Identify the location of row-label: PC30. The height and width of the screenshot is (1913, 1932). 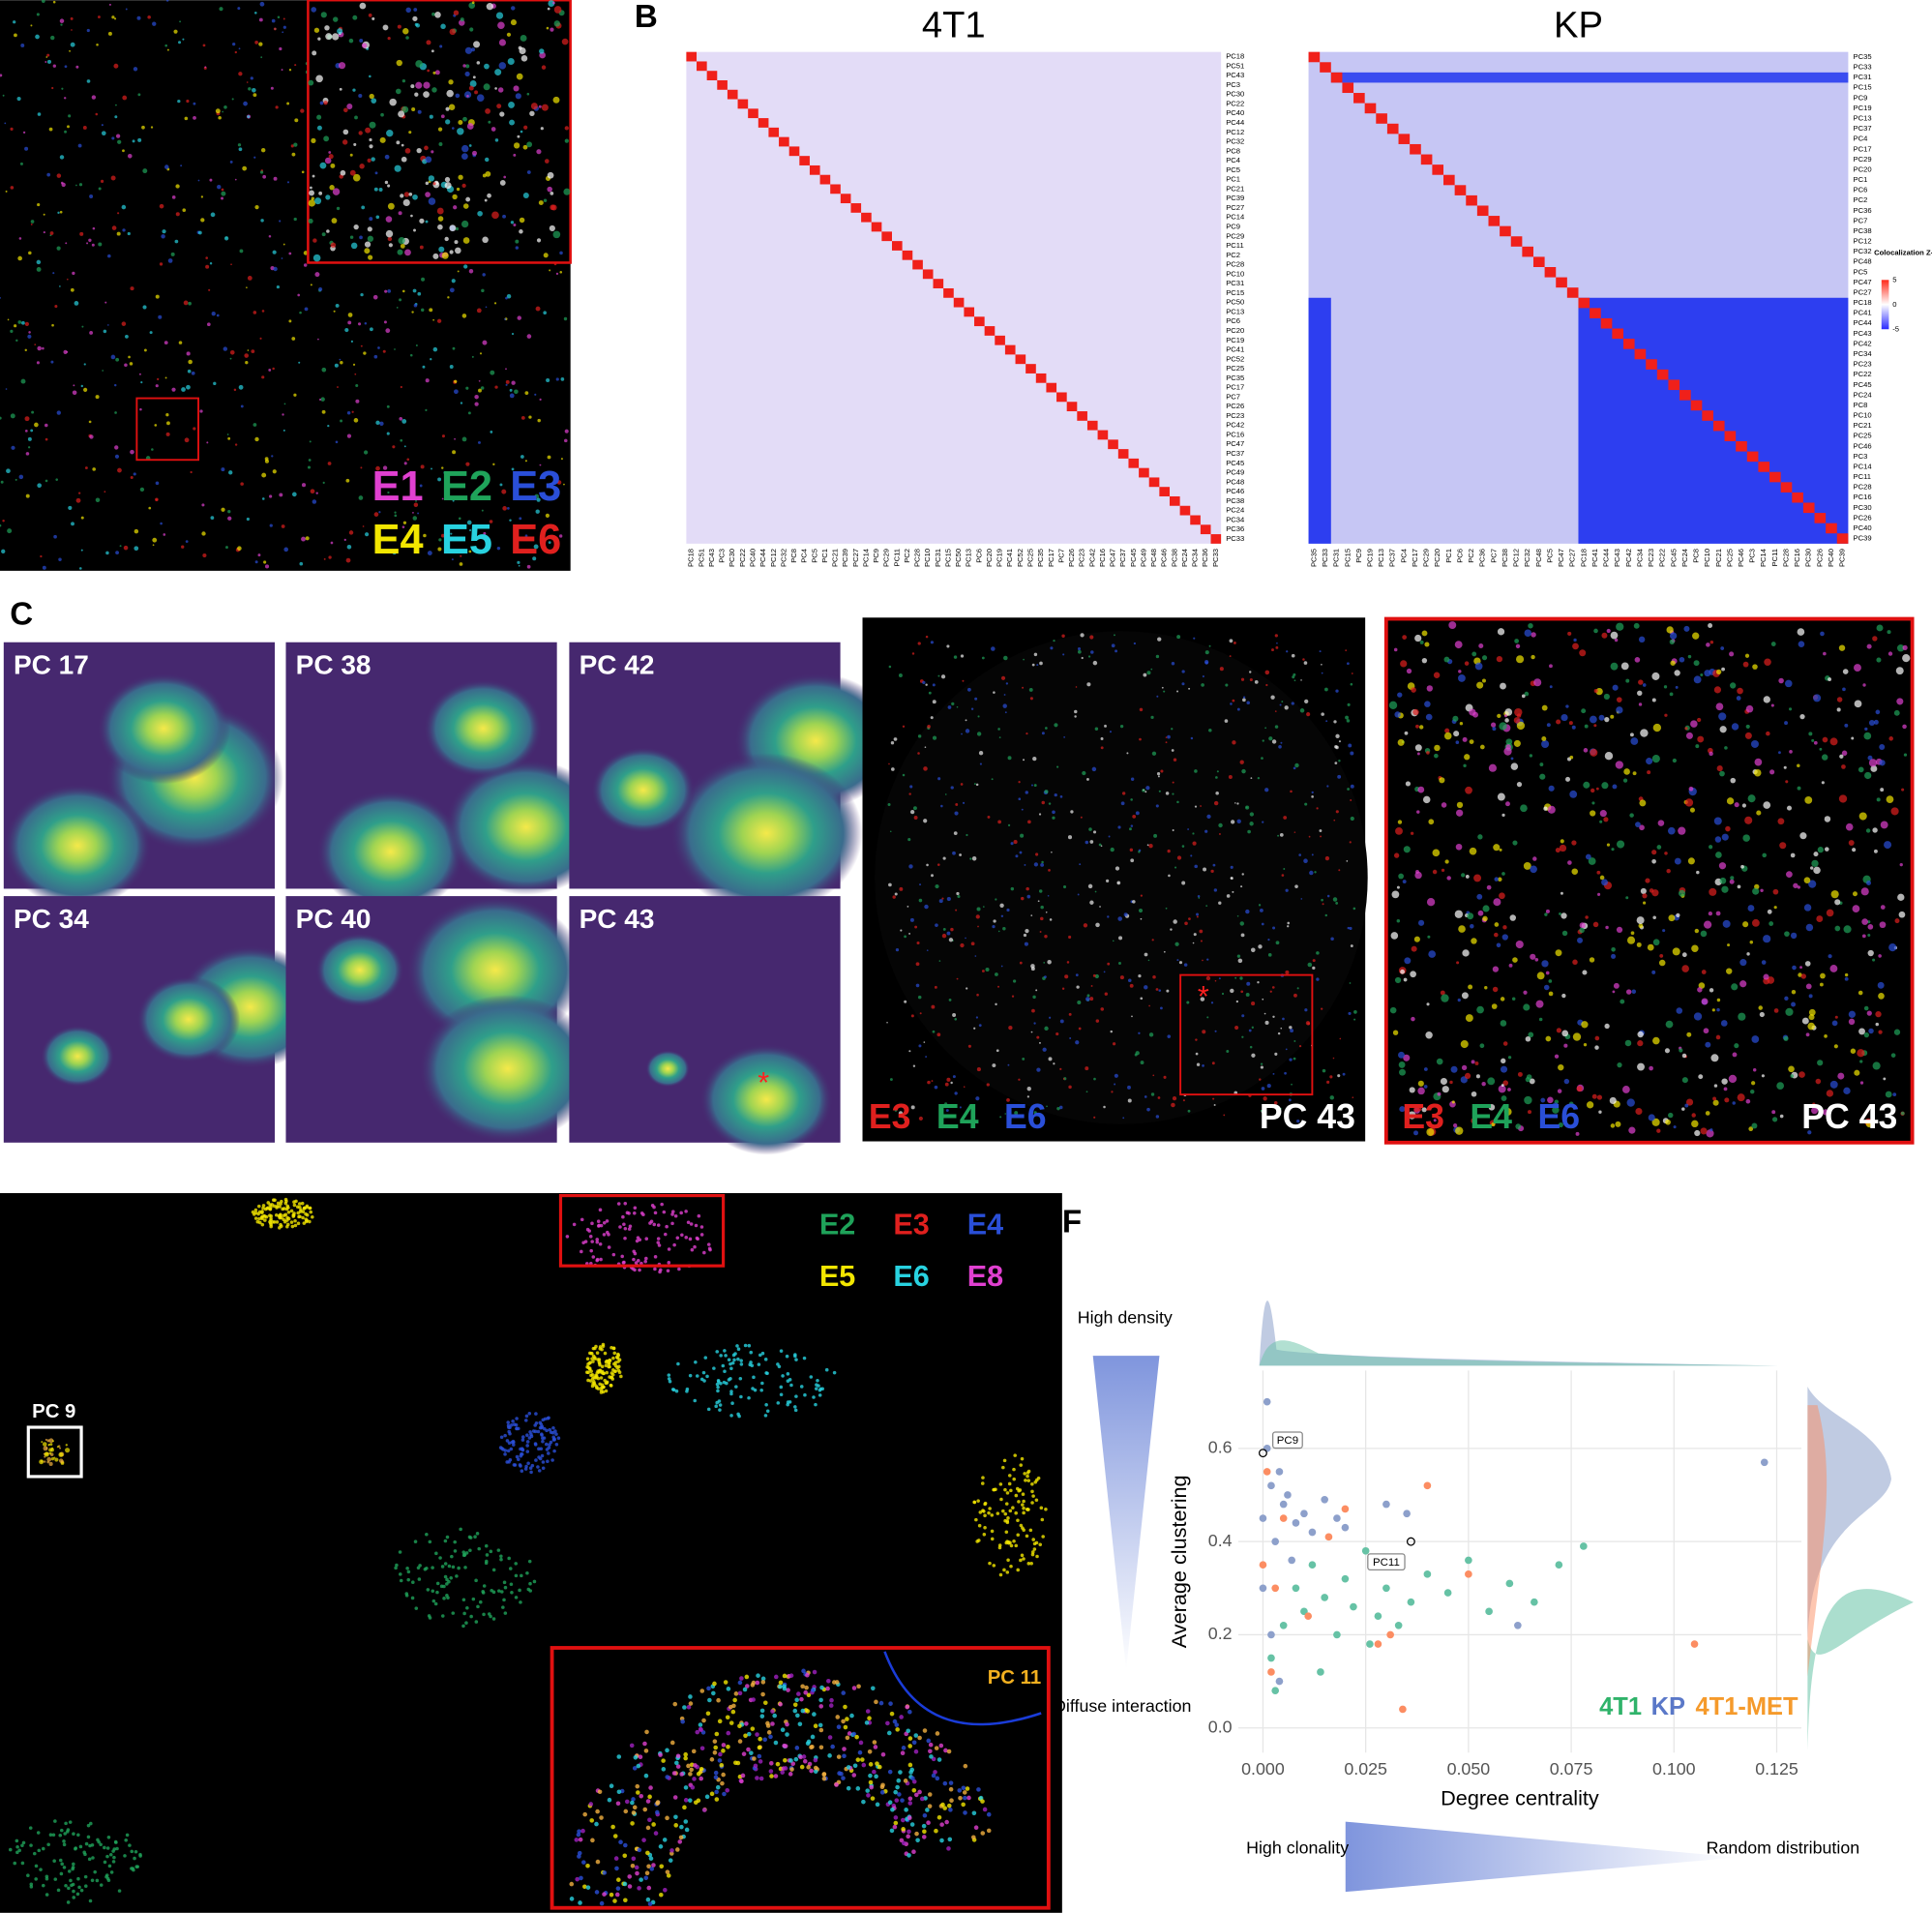
(1862, 507).